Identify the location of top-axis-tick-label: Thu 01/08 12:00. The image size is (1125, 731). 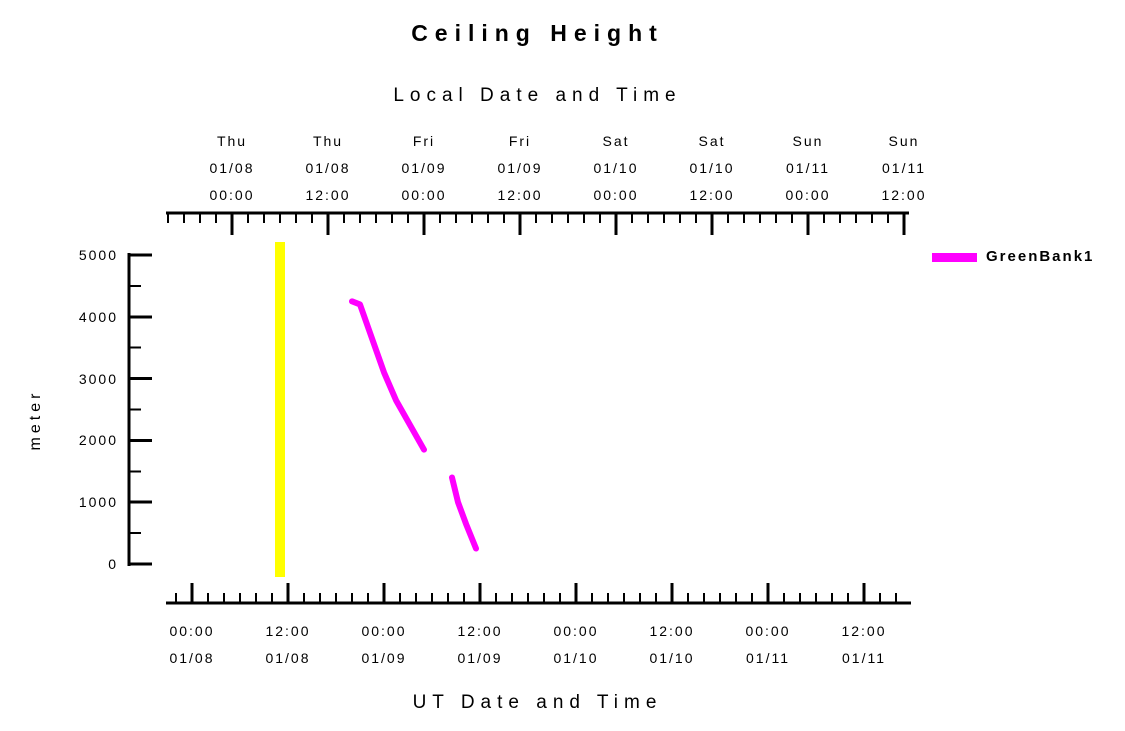
(328, 168).